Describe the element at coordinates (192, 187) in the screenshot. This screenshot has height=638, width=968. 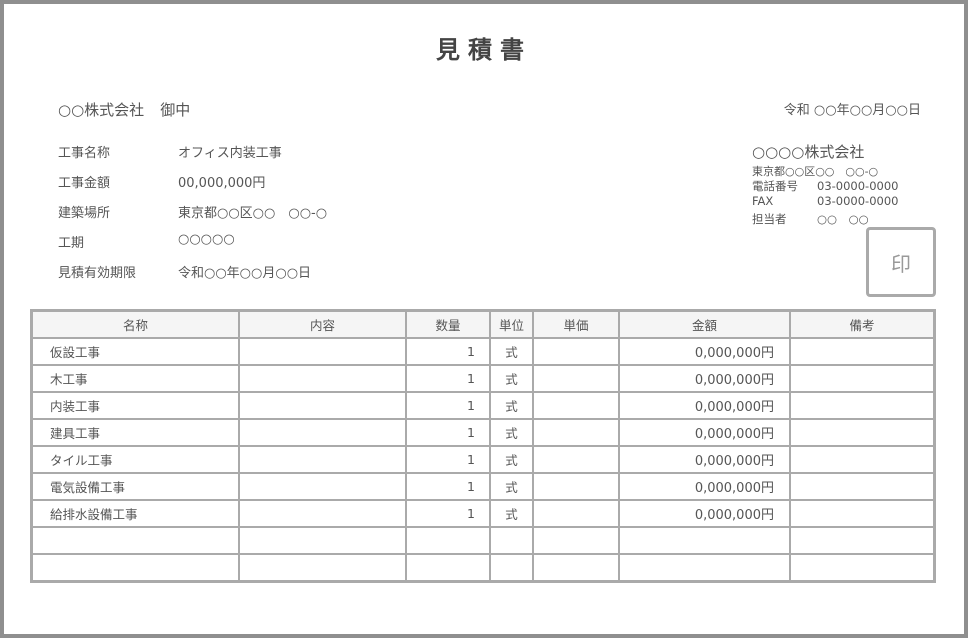
I see `info-row: 工事金額 00,000,000円` at that location.